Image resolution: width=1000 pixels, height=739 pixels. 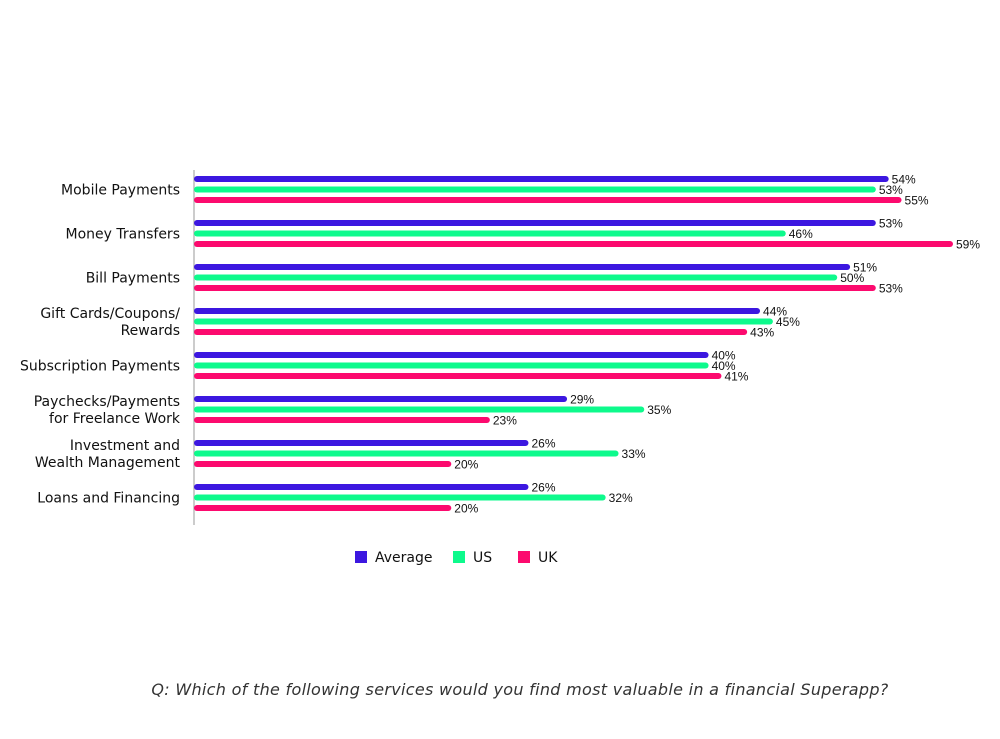 I want to click on category-label: Gift Cards/Coupons/Rewards, so click(x=110, y=322).